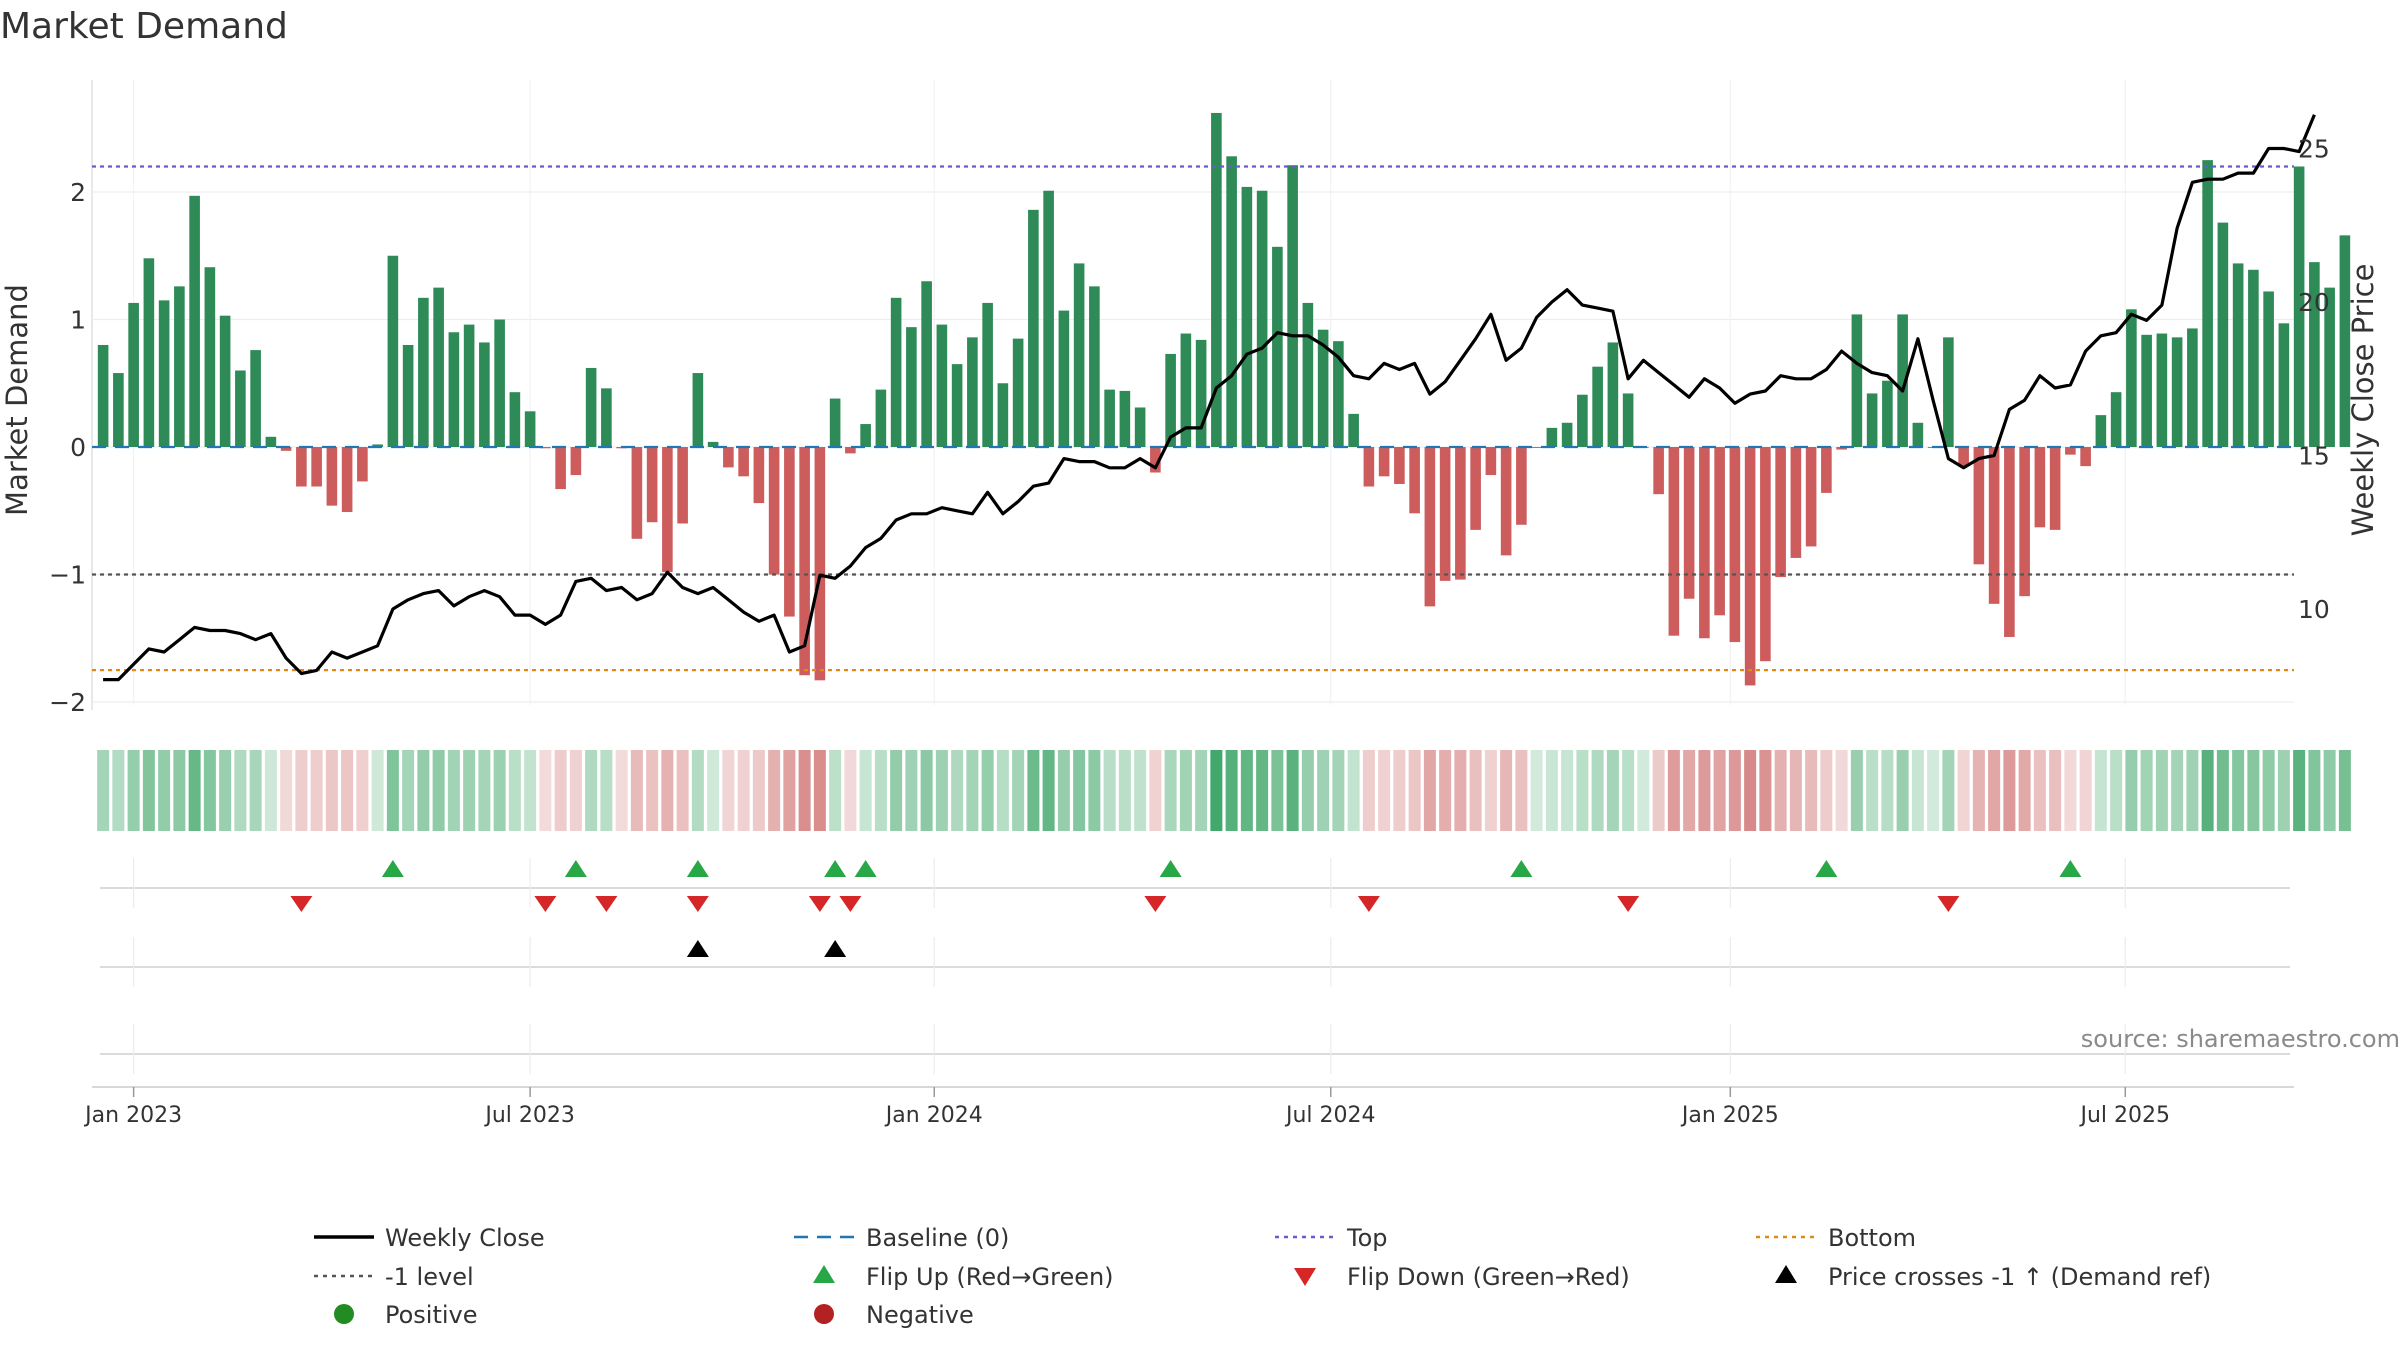 This screenshot has width=2400, height=1350. What do you see at coordinates (2314, 302) in the screenshot?
I see `y2-tick-label: 20` at bounding box center [2314, 302].